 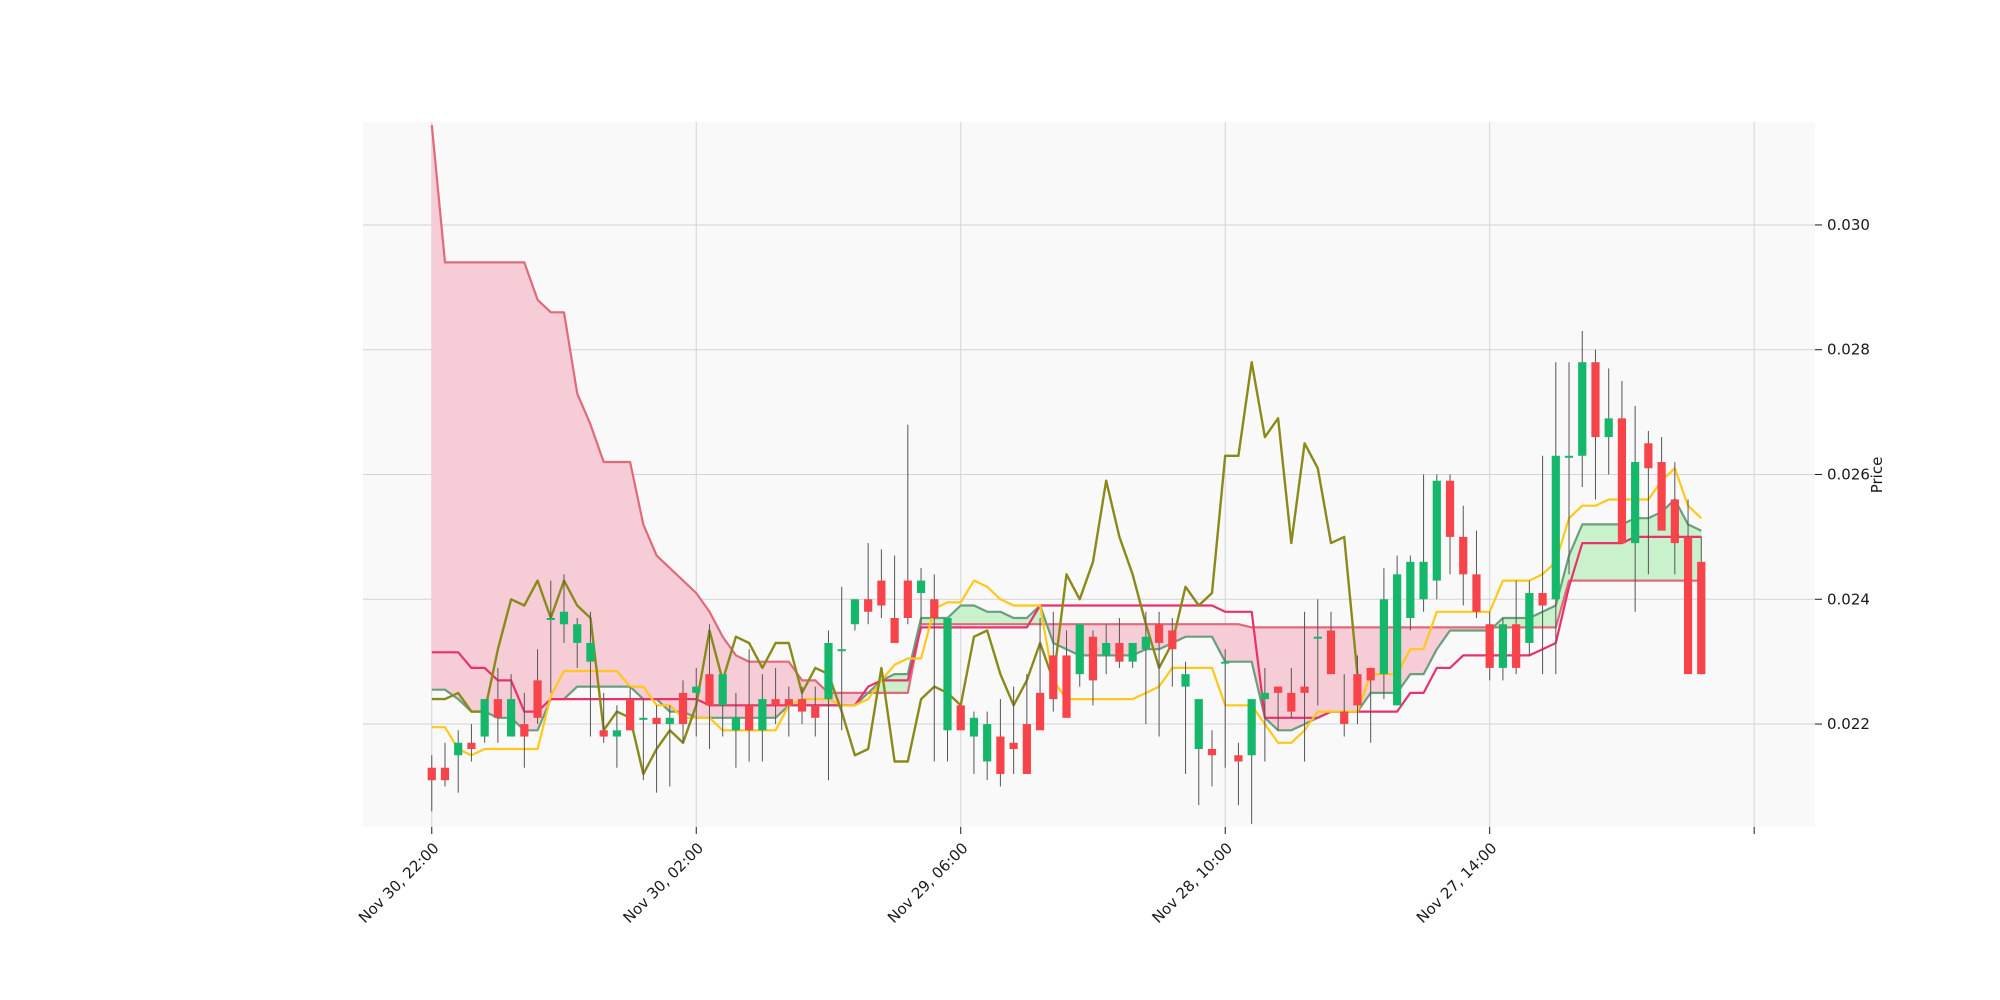 What do you see at coordinates (928, 883) in the screenshot?
I see `x-tick-label-2: Nov 29, 06:00` at bounding box center [928, 883].